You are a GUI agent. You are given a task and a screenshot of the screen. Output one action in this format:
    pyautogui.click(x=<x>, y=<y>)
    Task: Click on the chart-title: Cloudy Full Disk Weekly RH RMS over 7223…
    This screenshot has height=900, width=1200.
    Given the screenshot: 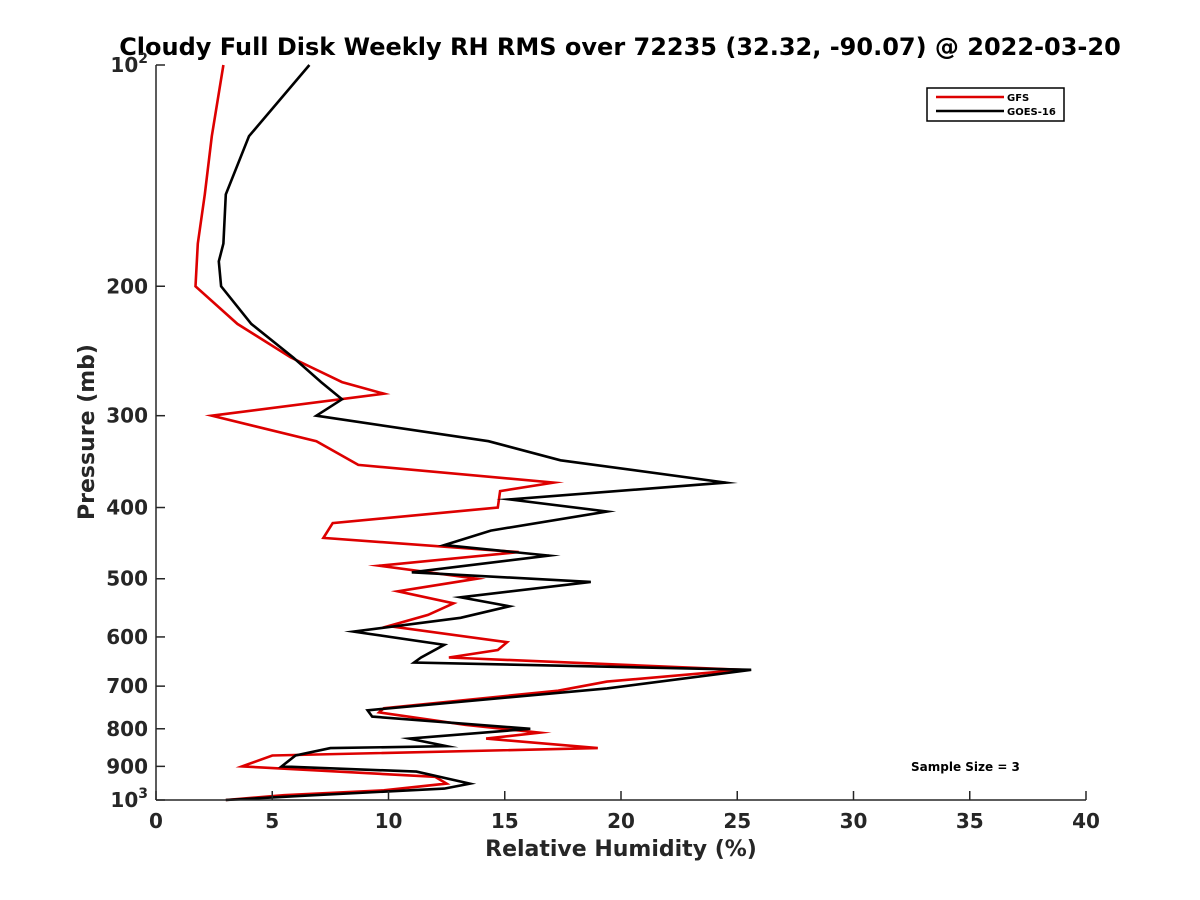 What is the action you would take?
    pyautogui.click(x=620, y=47)
    